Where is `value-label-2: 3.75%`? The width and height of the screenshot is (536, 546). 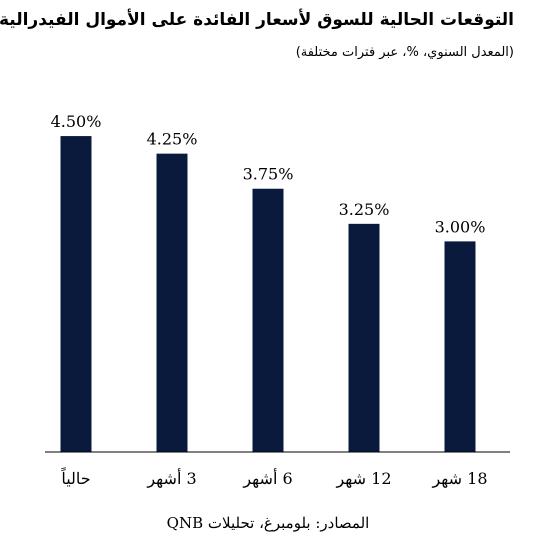 value-label-2: 3.75% is located at coordinates (268, 174).